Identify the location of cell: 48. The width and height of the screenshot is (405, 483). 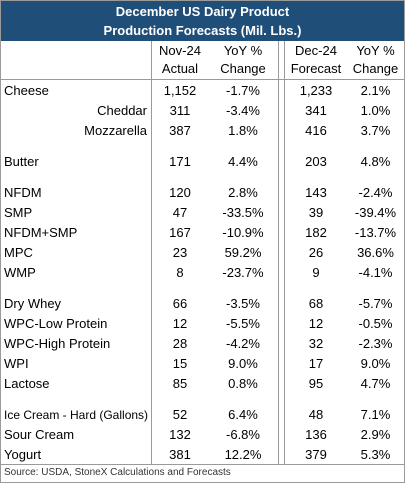
(316, 414).